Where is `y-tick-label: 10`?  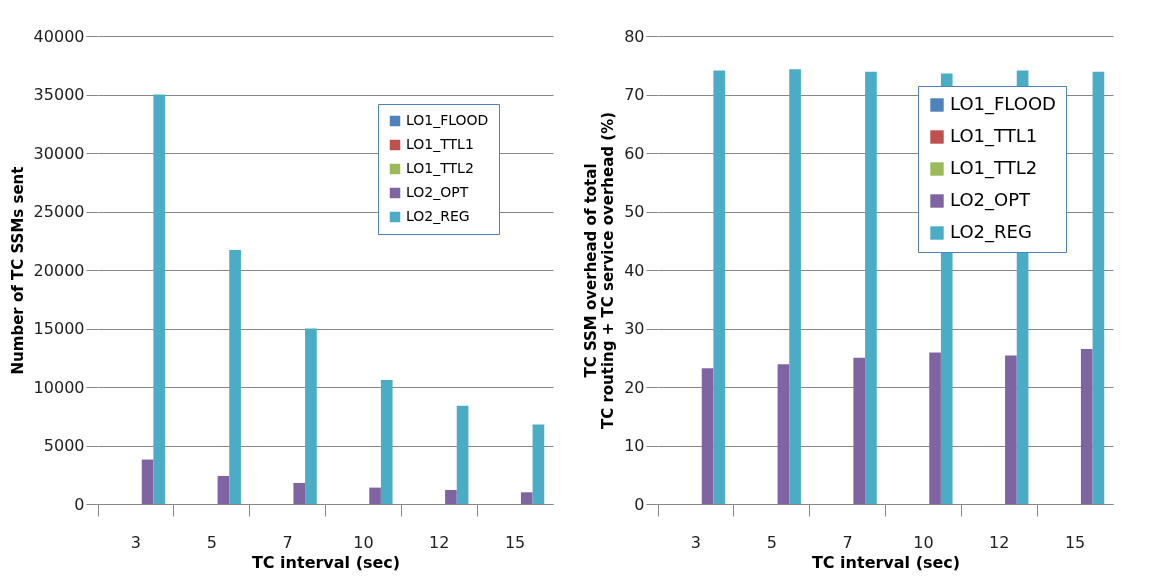 y-tick-label: 10 is located at coordinates (634, 445).